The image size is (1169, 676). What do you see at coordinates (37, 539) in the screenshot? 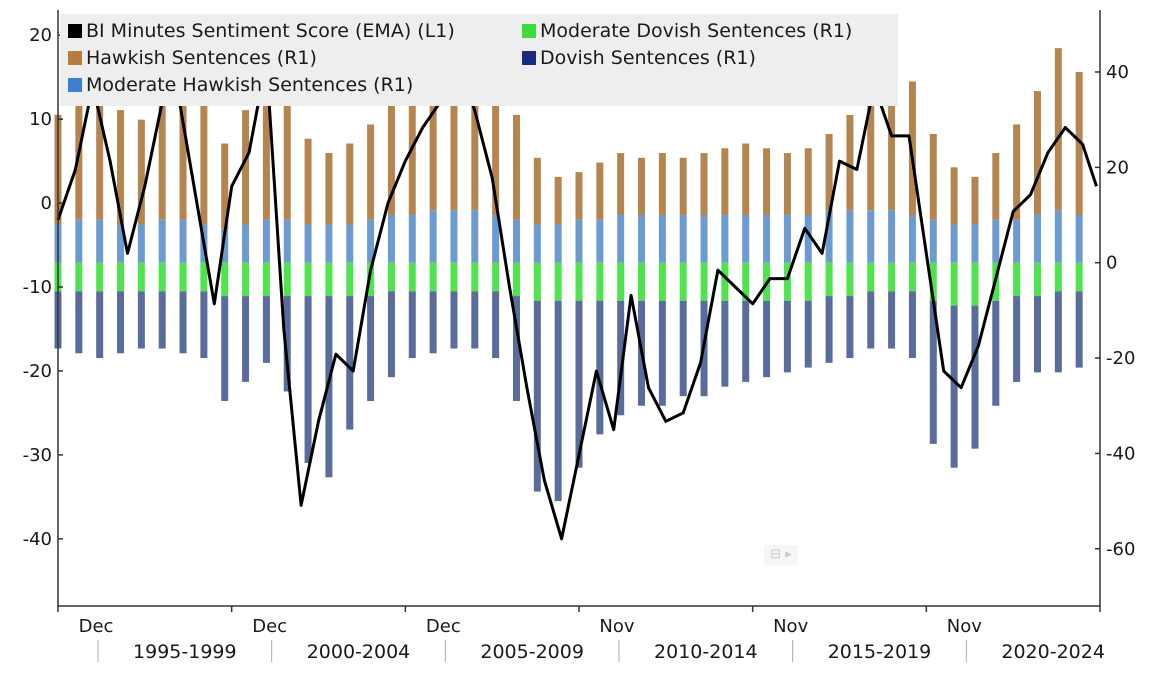
I see `left-tick-label: -40` at bounding box center [37, 539].